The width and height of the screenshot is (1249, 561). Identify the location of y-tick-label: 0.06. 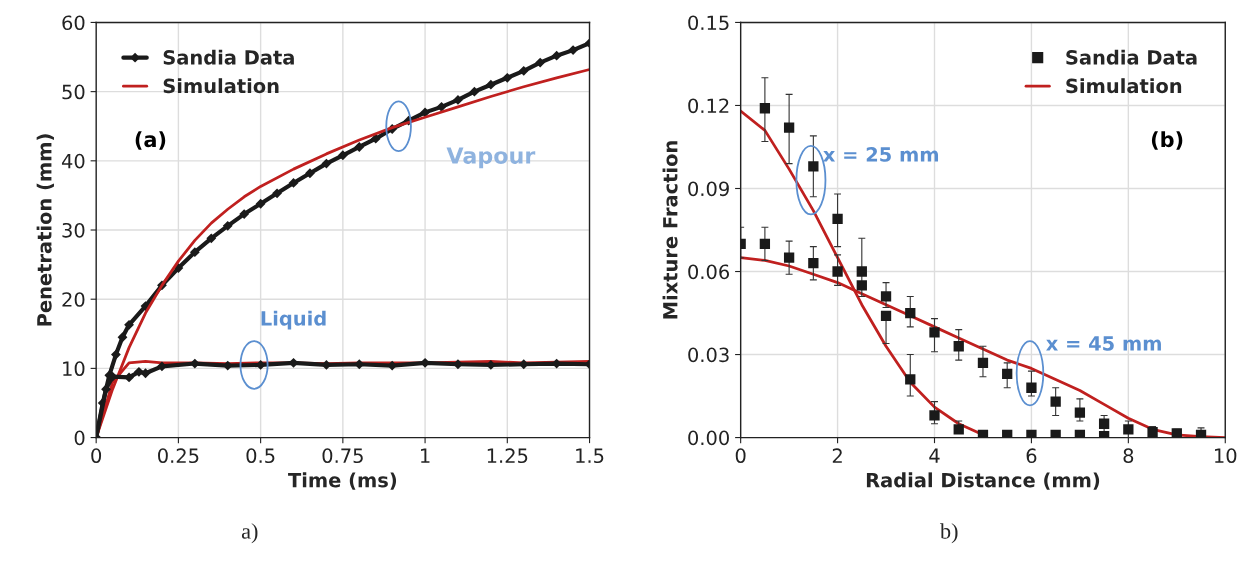
(709, 272).